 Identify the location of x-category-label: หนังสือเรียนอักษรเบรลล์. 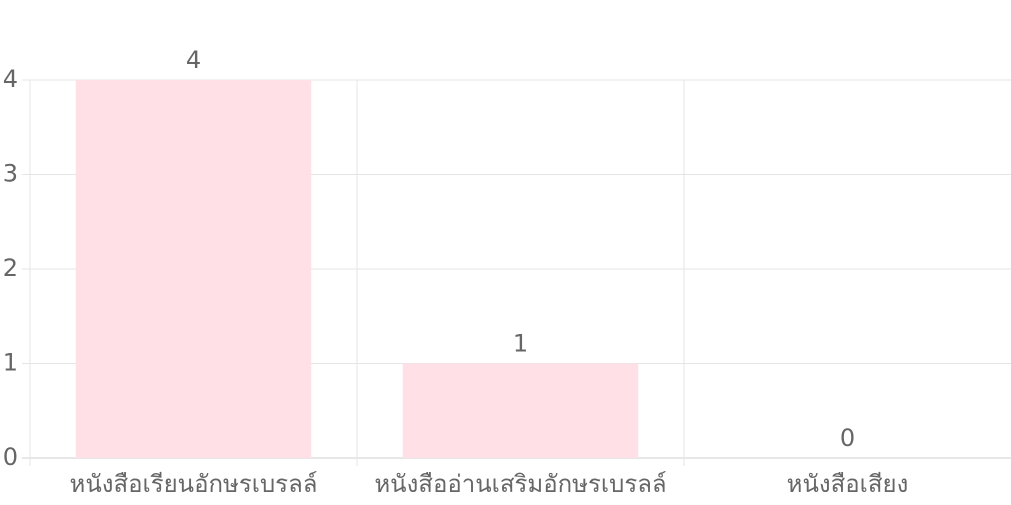
(194, 484).